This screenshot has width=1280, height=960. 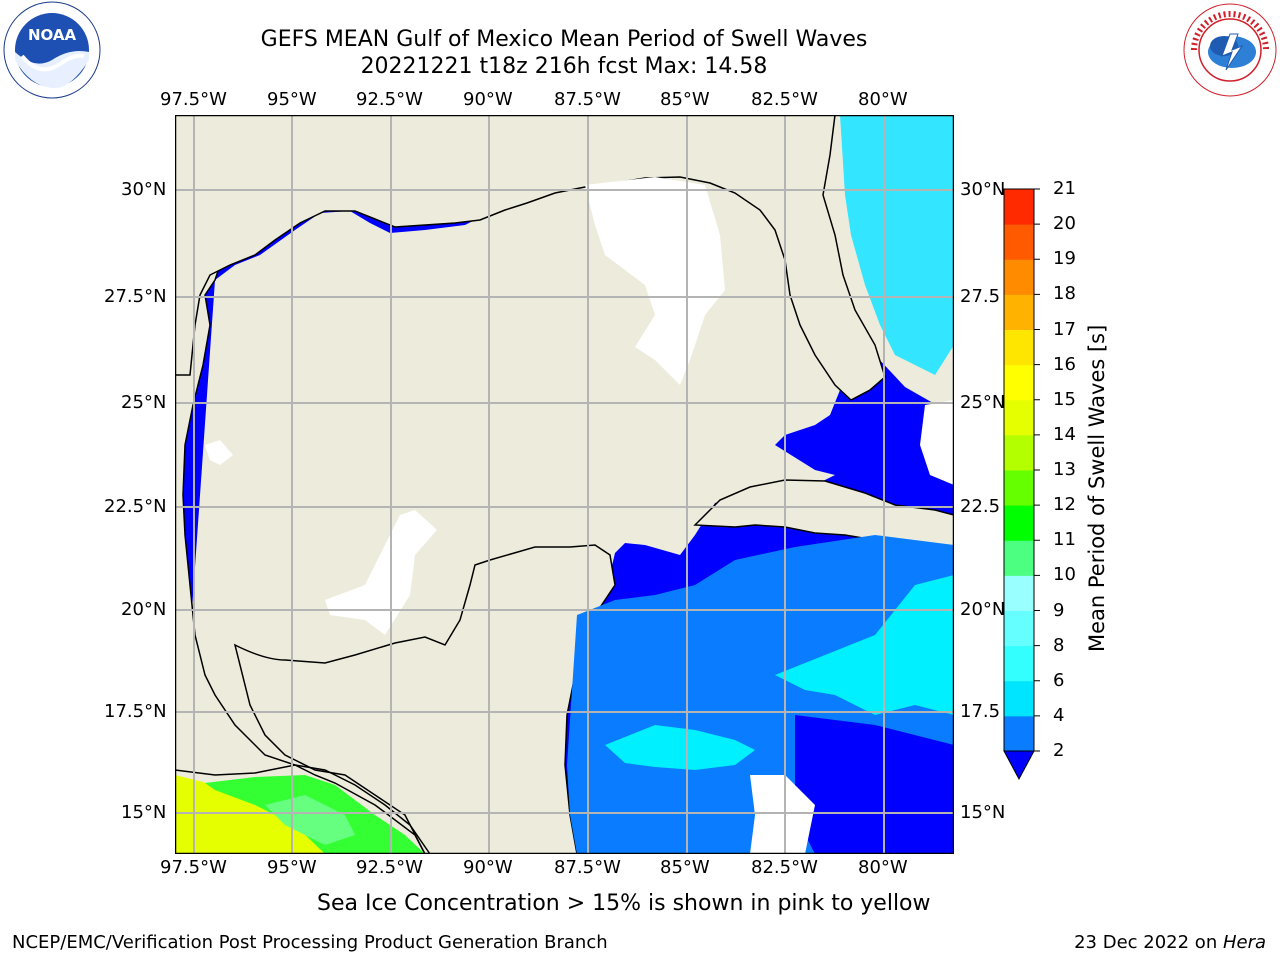 What do you see at coordinates (1064, 188) in the screenshot?
I see `colorbar-tick-label: 21` at bounding box center [1064, 188].